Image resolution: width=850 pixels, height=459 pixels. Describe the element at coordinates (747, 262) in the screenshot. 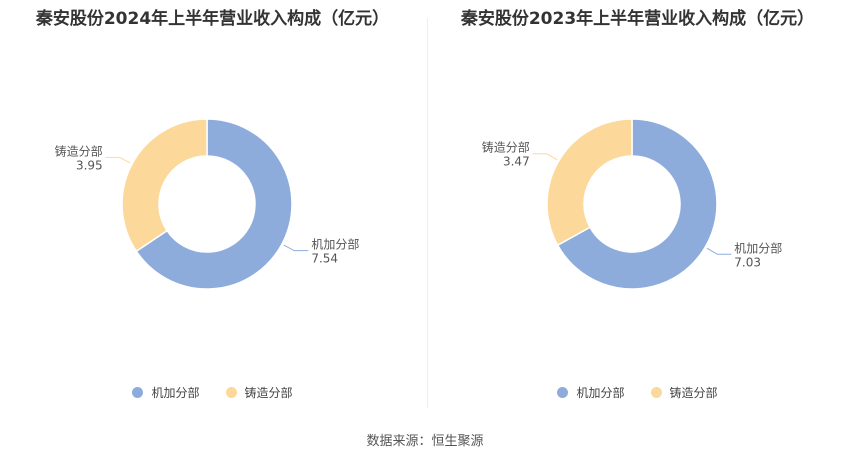

I see `slice-label-value: 7.03` at that location.